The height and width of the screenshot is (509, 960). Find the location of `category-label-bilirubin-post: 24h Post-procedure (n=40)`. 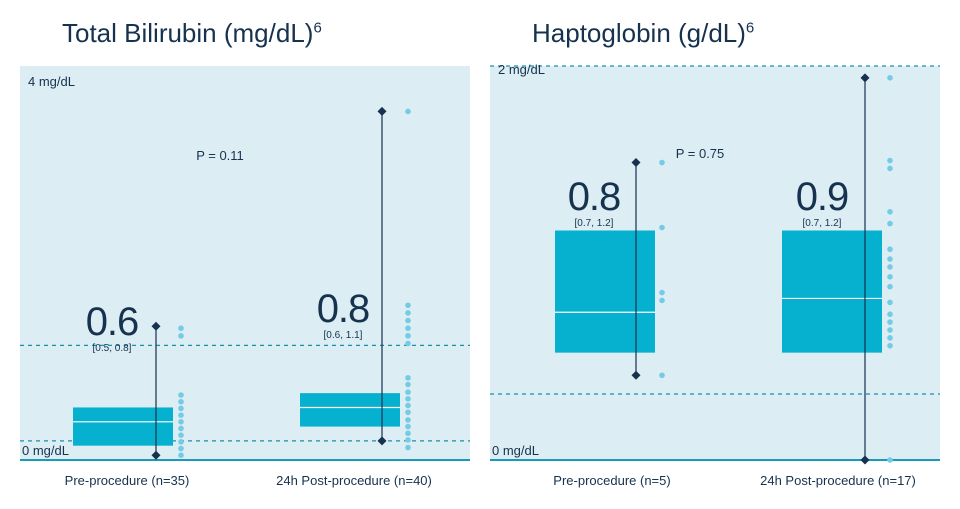

category-label-bilirubin-post: 24h Post-procedure (n=40) is located at coordinates (354, 480).